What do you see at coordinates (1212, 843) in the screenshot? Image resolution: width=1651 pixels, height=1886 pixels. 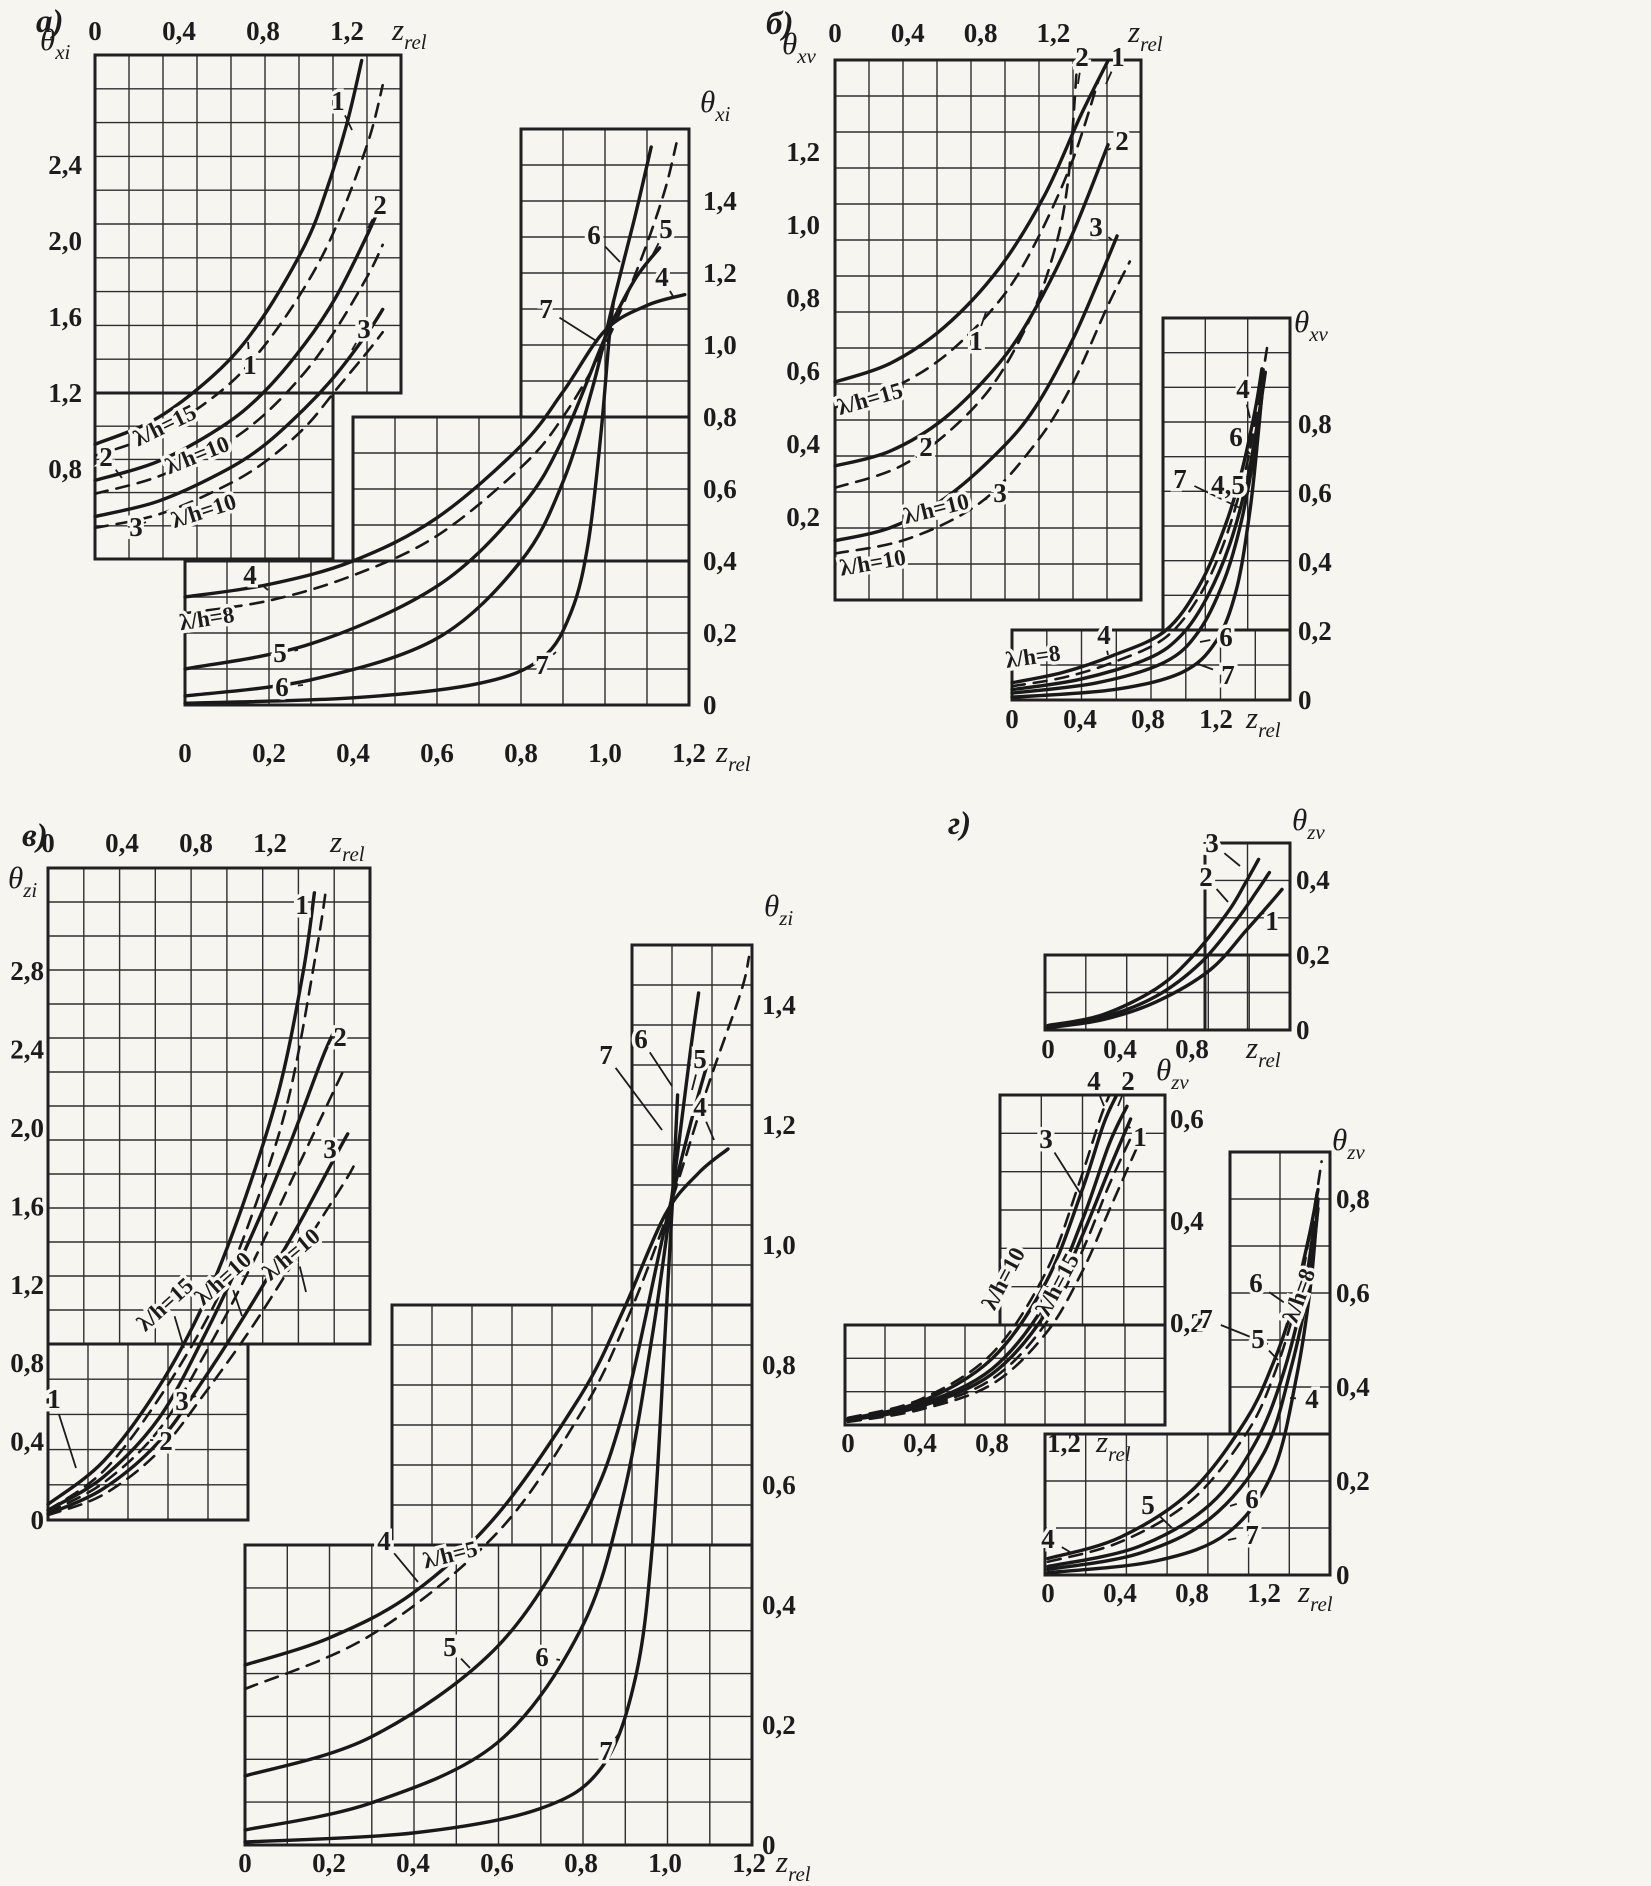 I see `curve-number-label: 3` at bounding box center [1212, 843].